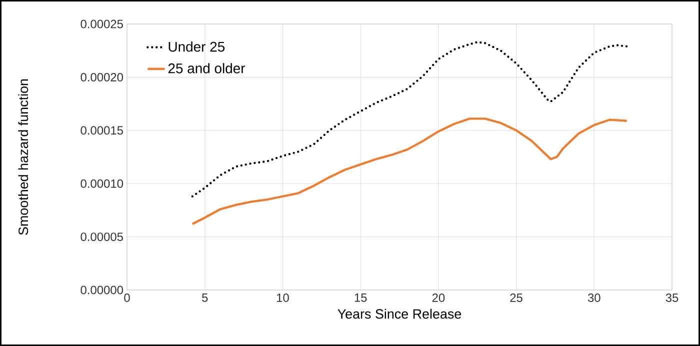  Describe the element at coordinates (196, 46) in the screenshot. I see `legend-label: Under 25` at that location.